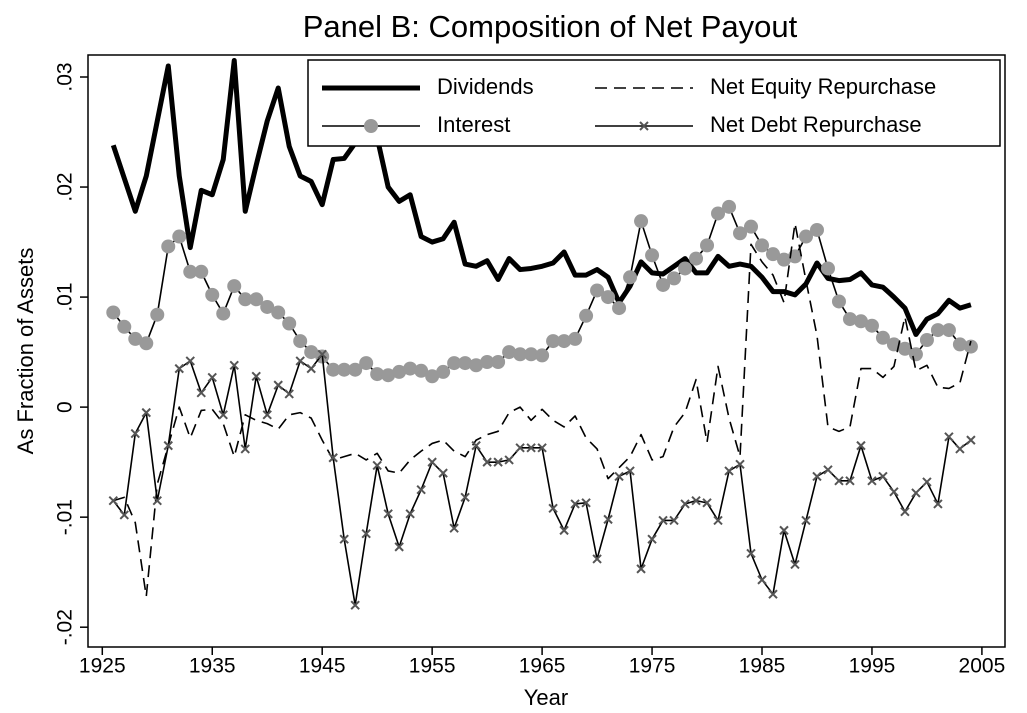 The image size is (1027, 713). What do you see at coordinates (25, 351) in the screenshot?
I see `y-axis-label: As Fraction of Assets` at bounding box center [25, 351].